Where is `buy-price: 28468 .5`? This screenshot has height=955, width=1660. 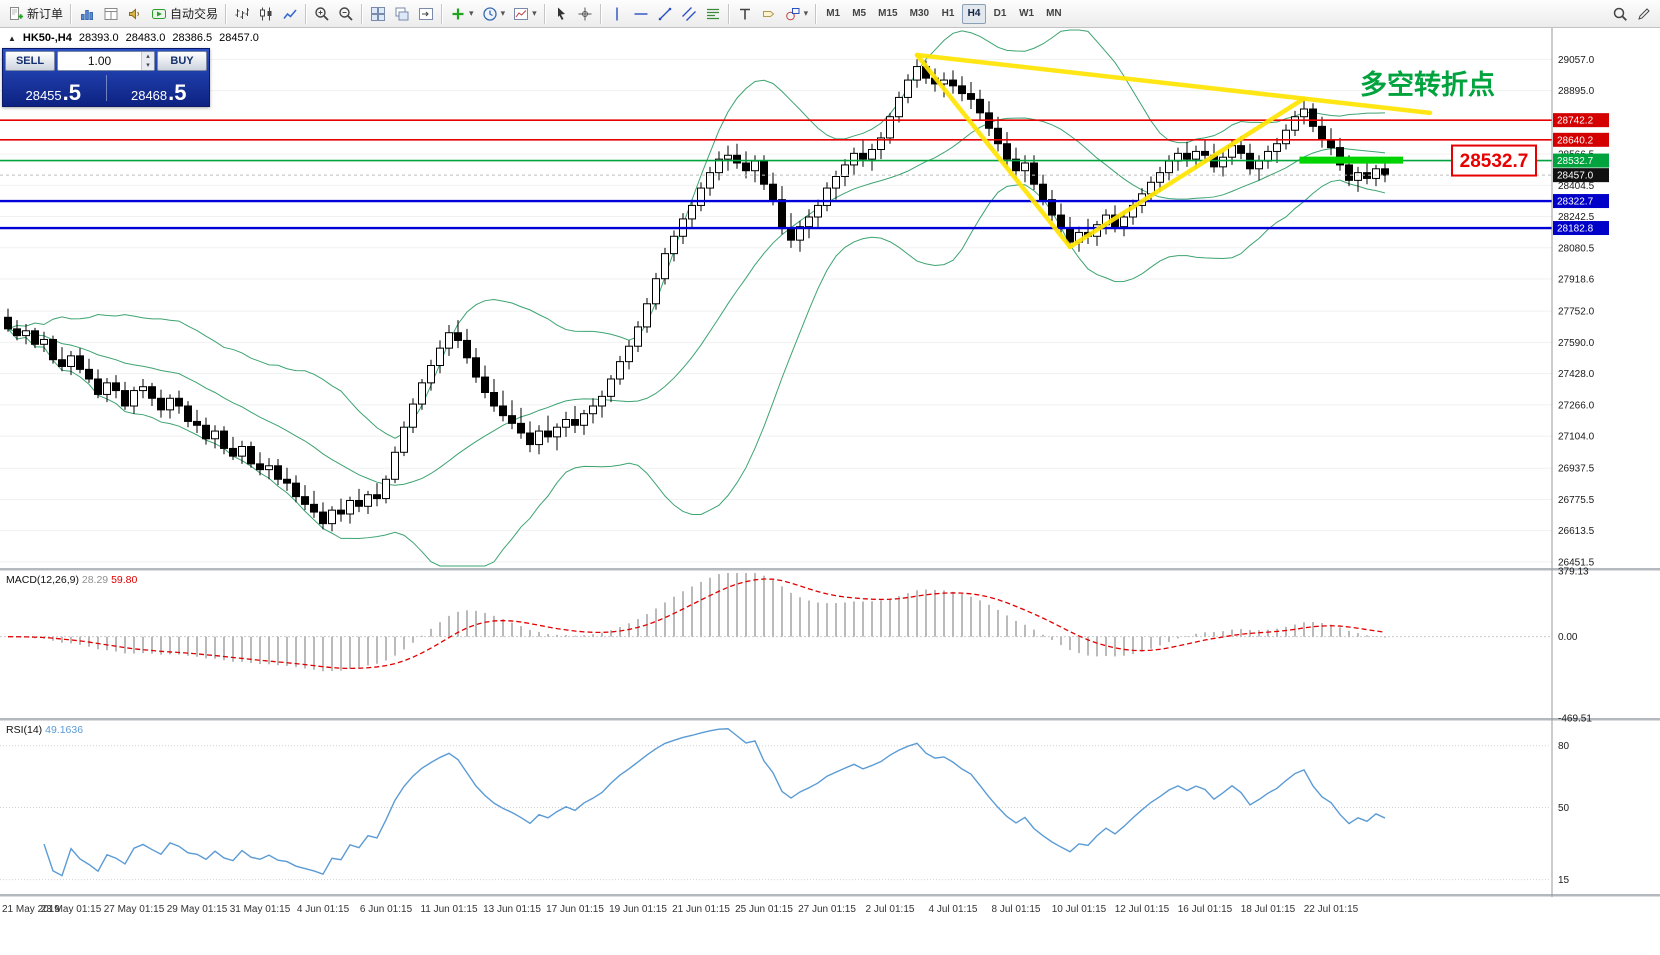 buy-price: 28468 .5 is located at coordinates (159, 93).